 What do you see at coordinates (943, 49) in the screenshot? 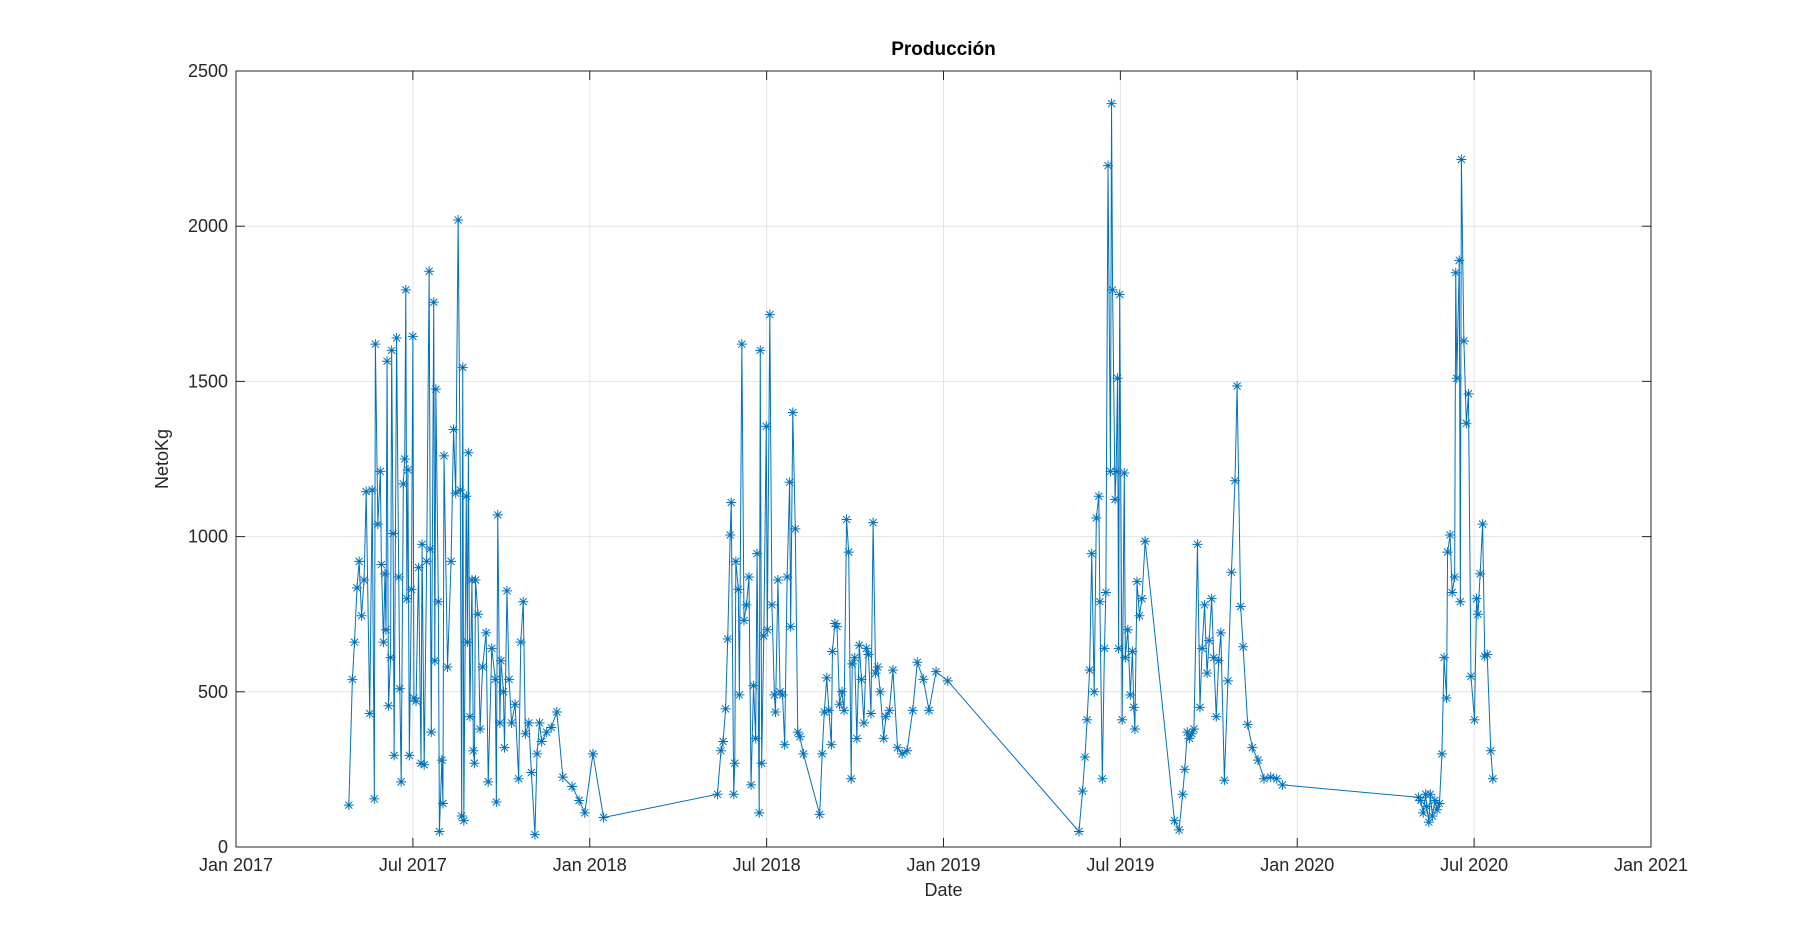
I see `chart-title: Producción` at bounding box center [943, 49].